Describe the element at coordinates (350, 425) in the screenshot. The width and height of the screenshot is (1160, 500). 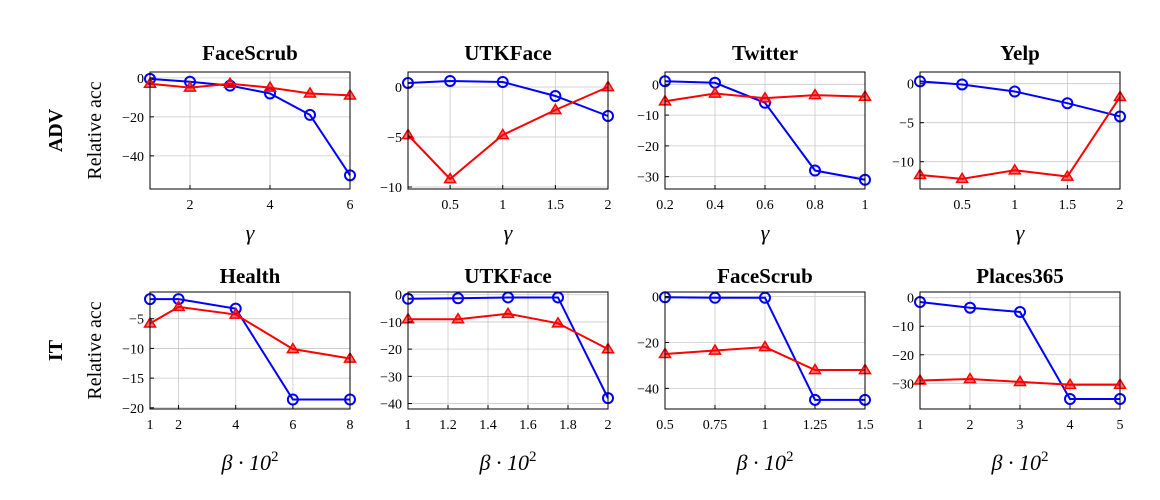
I see `x-tick-label: 8` at that location.